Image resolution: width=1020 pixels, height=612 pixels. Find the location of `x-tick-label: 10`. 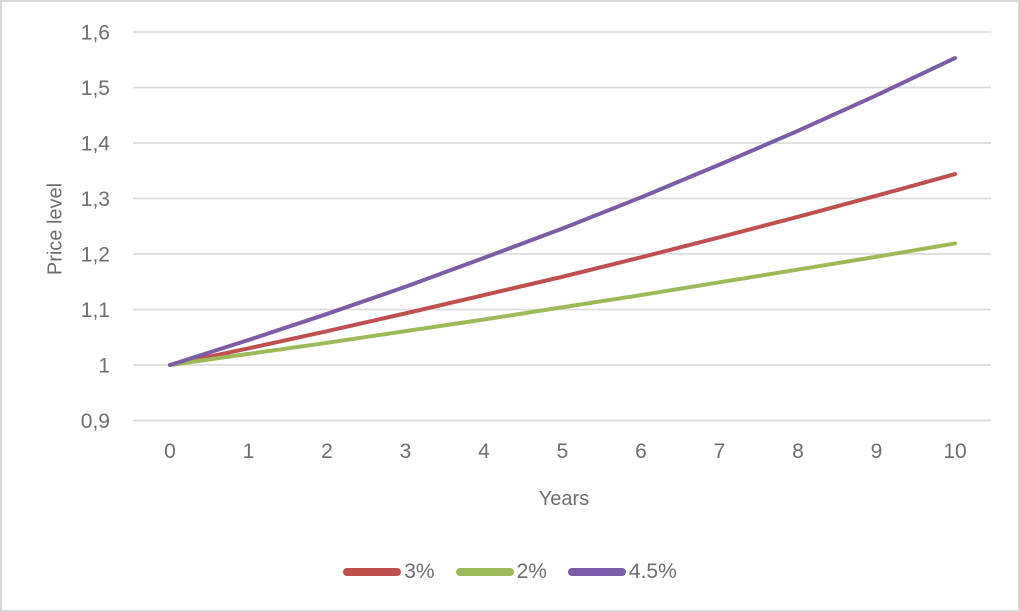

x-tick-label: 10 is located at coordinates (954, 451).